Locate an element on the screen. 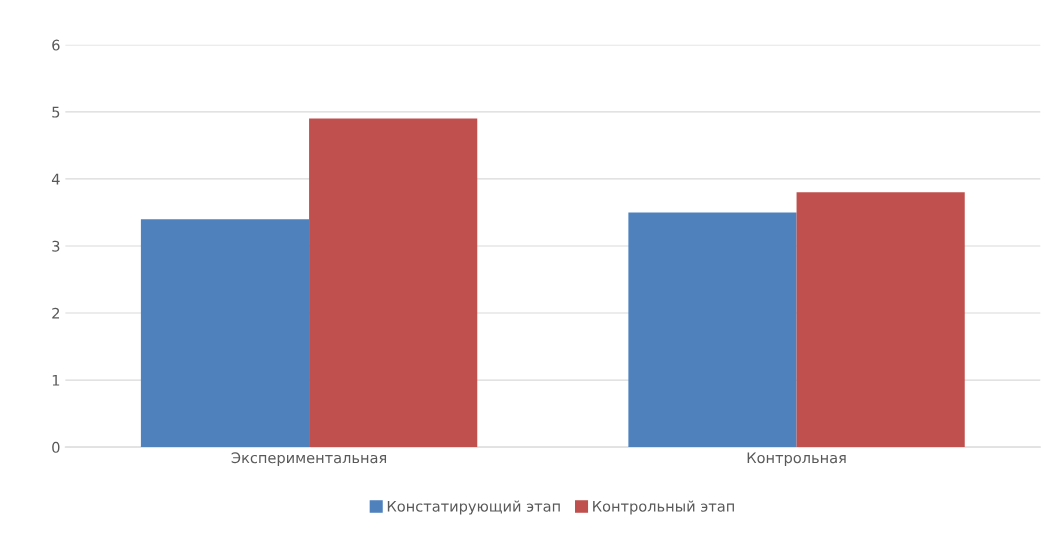  y-tick-label: 4 is located at coordinates (55, 179).